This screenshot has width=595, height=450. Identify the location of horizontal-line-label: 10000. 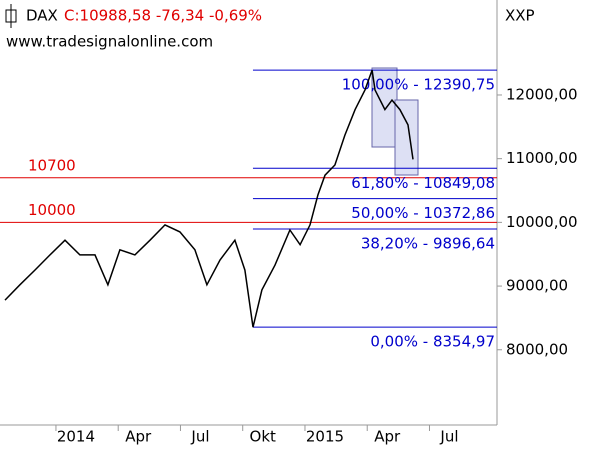
(52, 210).